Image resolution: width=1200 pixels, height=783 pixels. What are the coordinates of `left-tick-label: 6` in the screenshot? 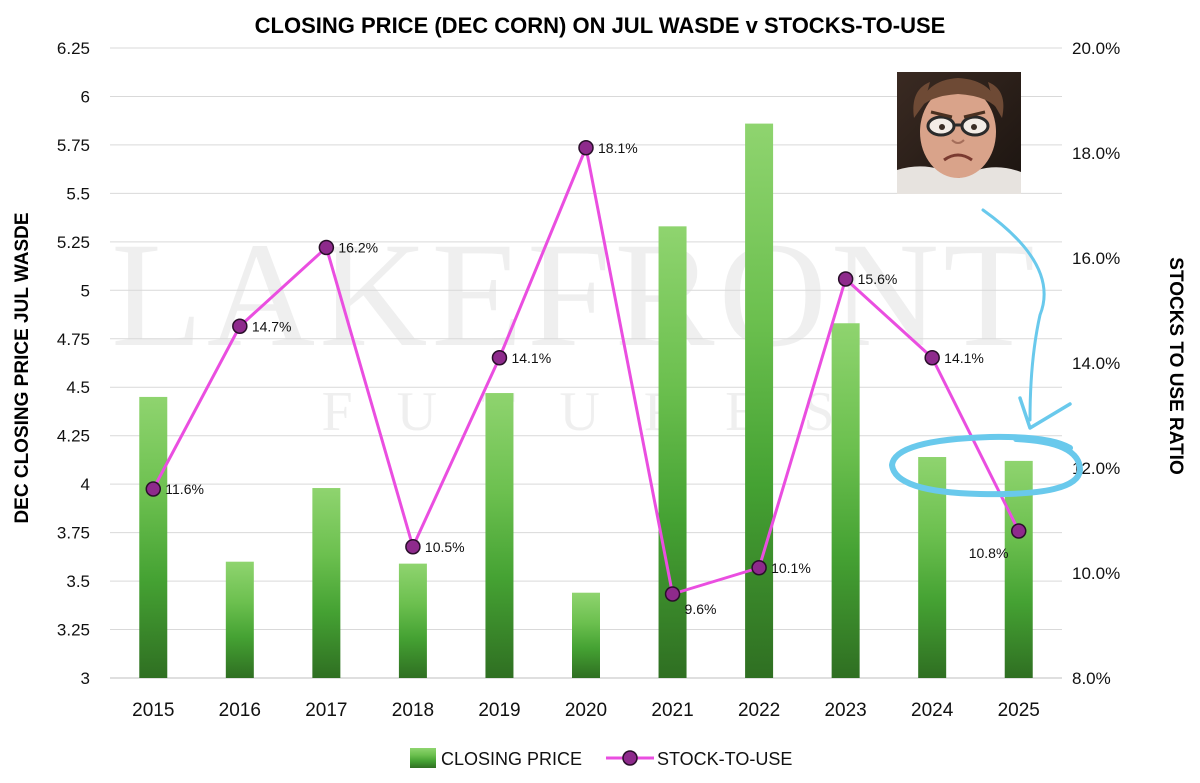 It's located at (85, 96).